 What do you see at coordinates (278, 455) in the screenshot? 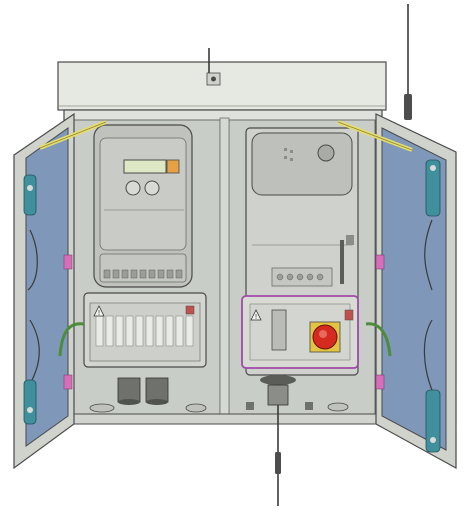
I see `bottom-antenna` at bounding box center [278, 455].